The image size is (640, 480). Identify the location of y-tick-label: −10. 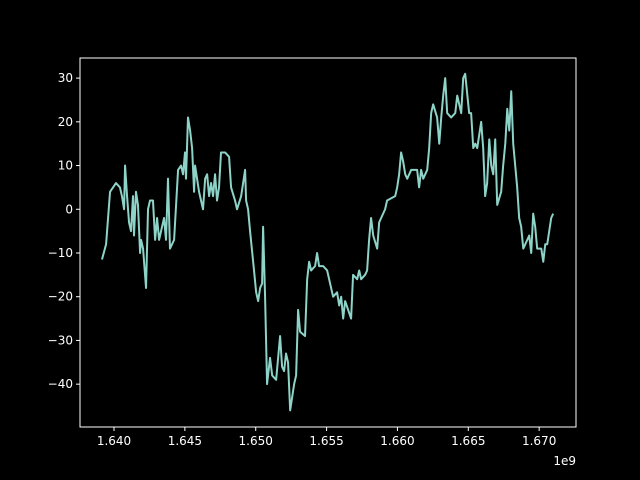
(60, 253).